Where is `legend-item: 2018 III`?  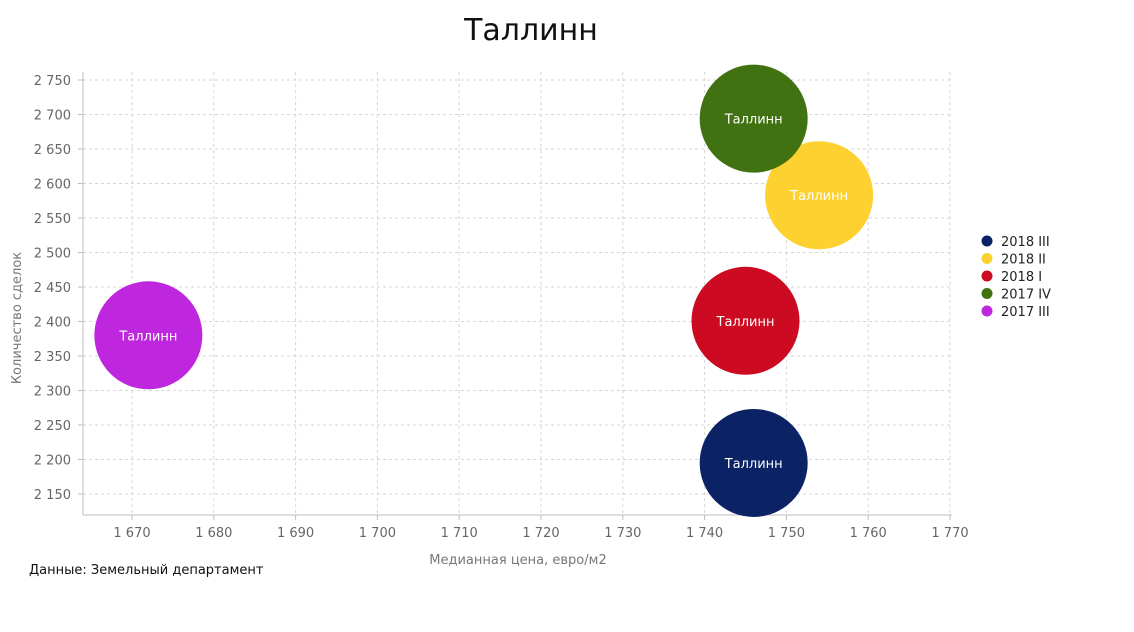 legend-item: 2018 III is located at coordinates (1025, 242).